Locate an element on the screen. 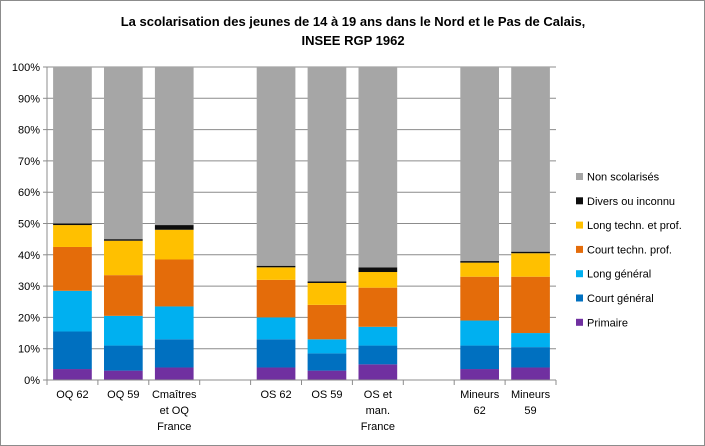 This screenshot has width=705, height=446. legend-label: Court général is located at coordinates (620, 299).